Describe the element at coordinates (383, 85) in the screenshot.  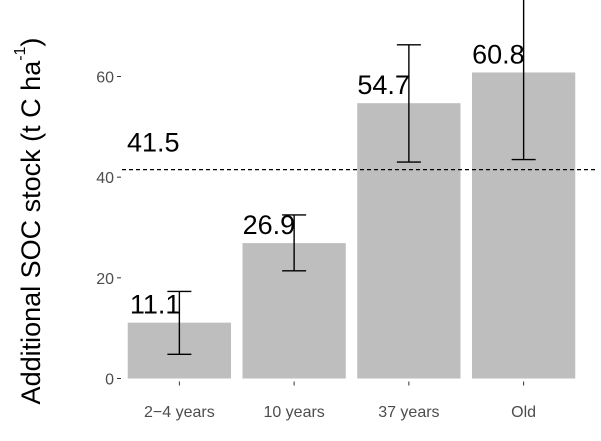
I see `bar-value-label: 54.7` at that location.